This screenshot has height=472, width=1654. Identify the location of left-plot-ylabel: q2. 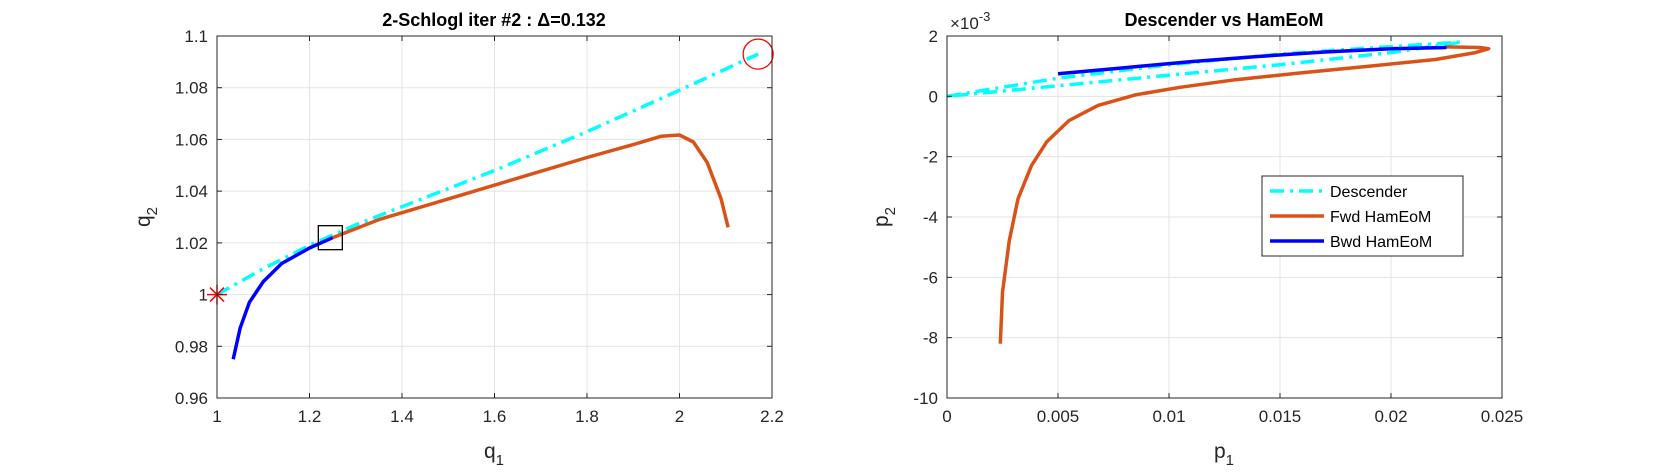
(146, 217).